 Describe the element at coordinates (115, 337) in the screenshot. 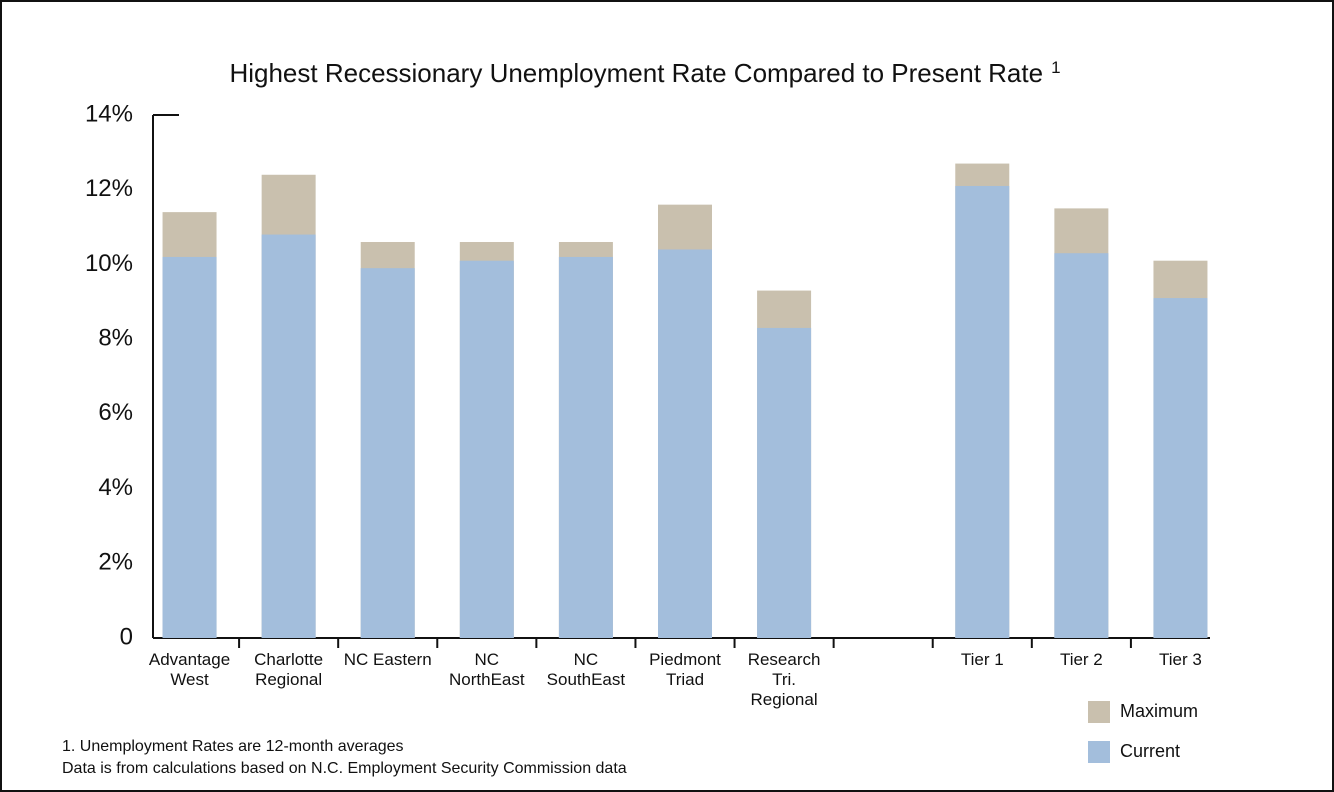

I see `y-tick-label: 8%` at that location.